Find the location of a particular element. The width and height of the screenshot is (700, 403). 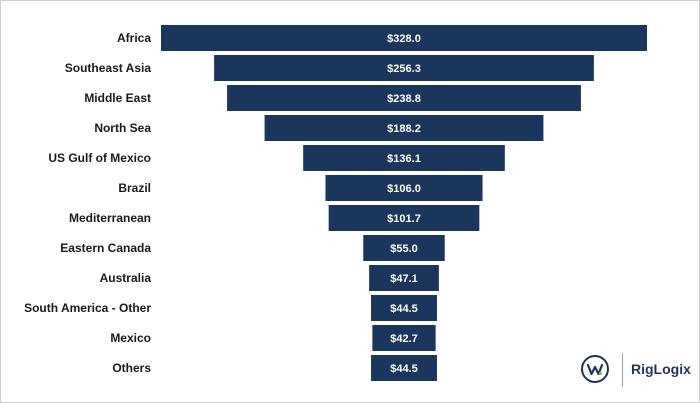

westwood-w-icon is located at coordinates (595, 369).